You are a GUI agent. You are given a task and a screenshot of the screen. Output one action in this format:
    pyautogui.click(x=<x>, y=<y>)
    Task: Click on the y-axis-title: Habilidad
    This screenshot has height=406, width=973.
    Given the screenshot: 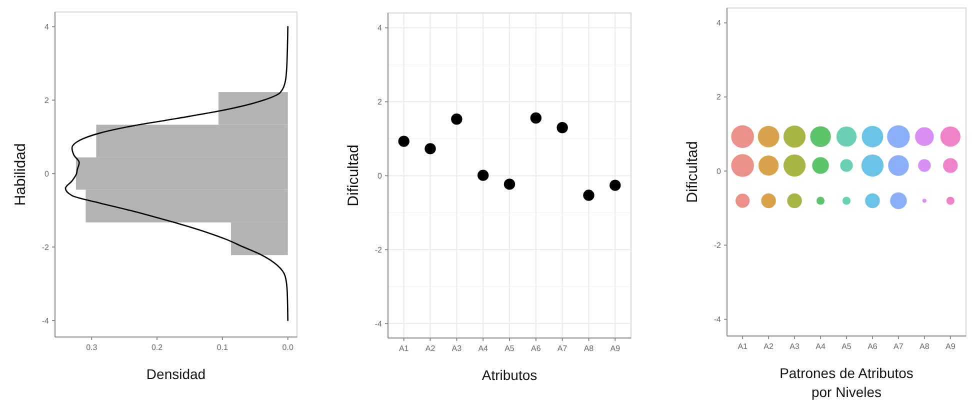 What is the action you would take?
    pyautogui.click(x=20, y=174)
    